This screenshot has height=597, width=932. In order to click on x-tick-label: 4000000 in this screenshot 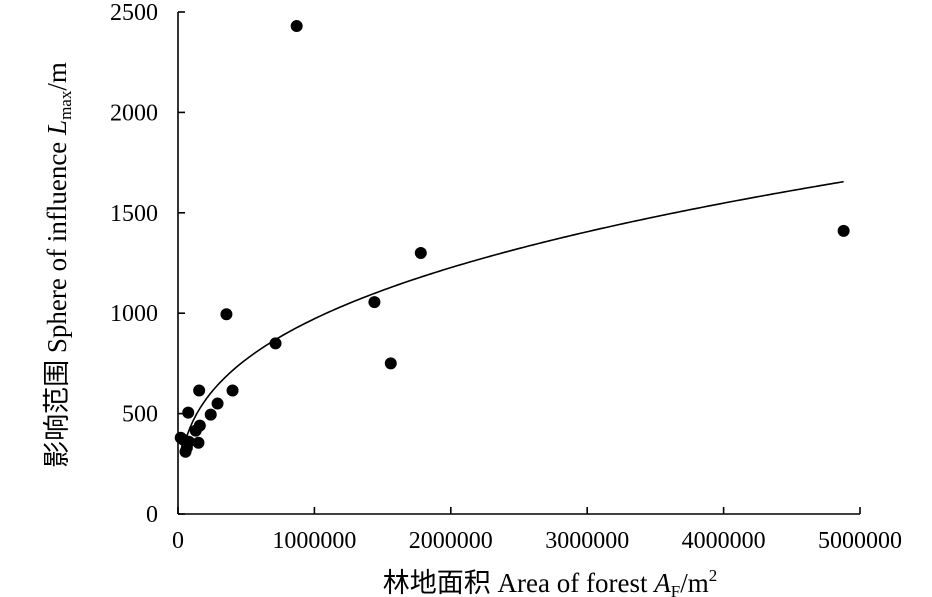, I will do `click(724, 541)`.